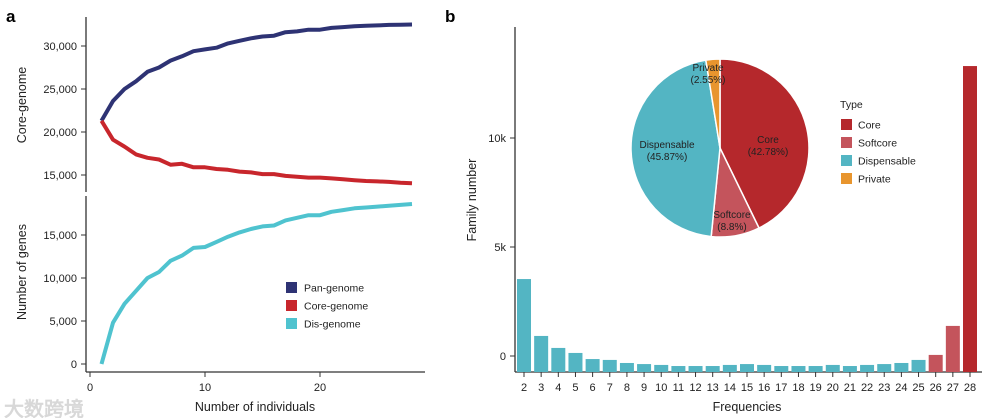  I want to click on legend-label: Pan-genome, so click(334, 289).